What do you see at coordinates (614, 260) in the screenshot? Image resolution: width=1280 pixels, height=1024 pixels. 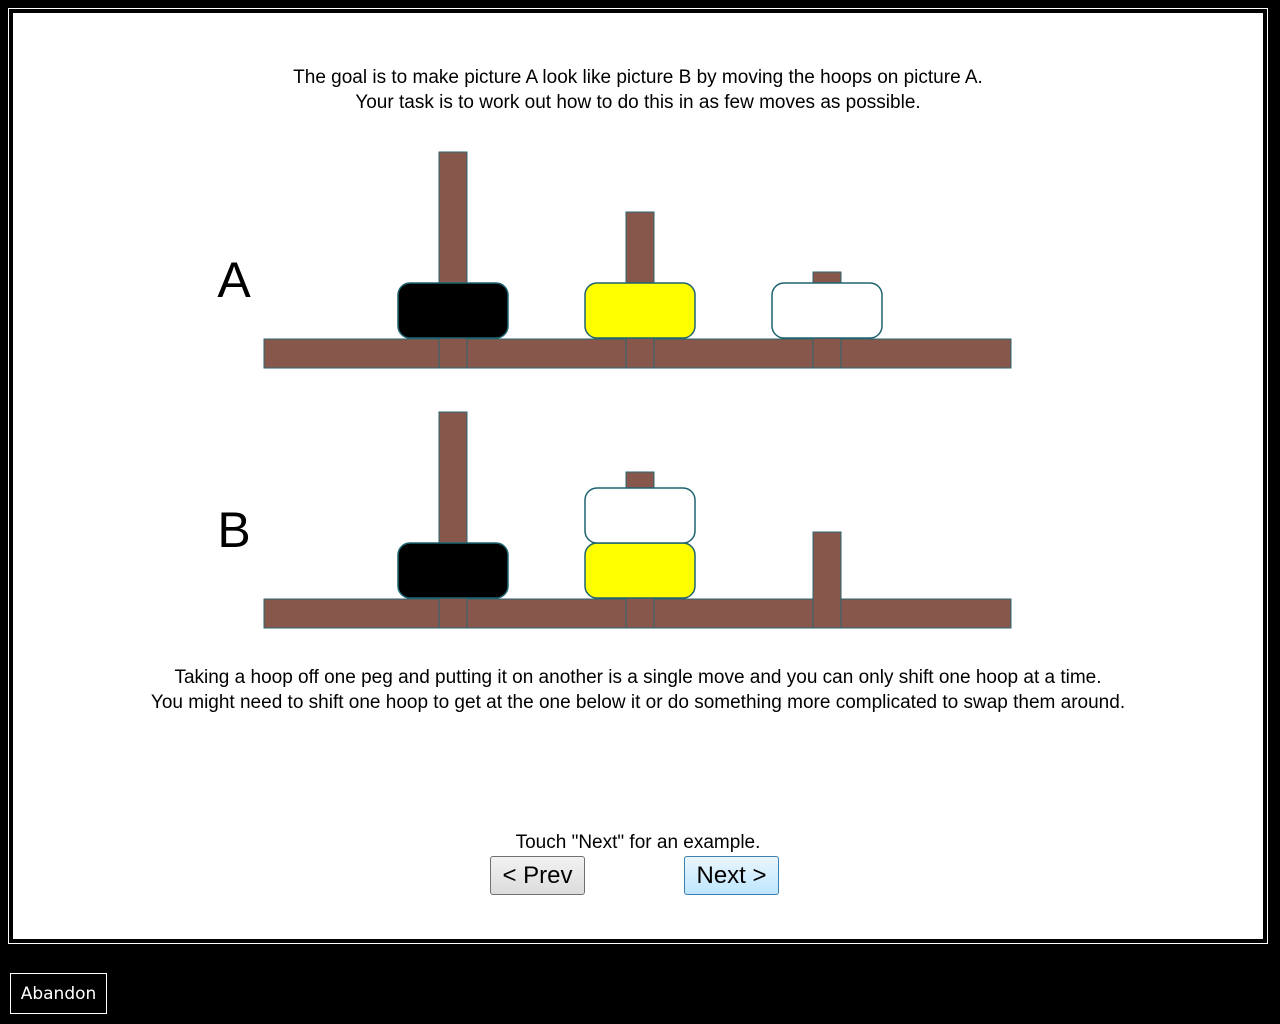 I see `picture-a: A` at bounding box center [614, 260].